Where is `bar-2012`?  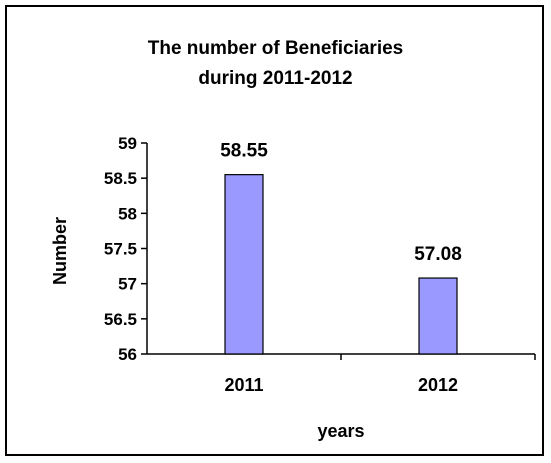
bar-2012 is located at coordinates (438, 316).